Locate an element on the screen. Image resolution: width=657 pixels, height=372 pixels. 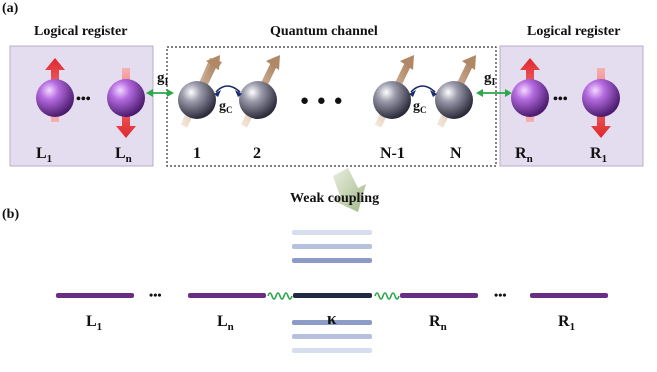
weak-coupling-arrow is located at coordinates (349, 190).